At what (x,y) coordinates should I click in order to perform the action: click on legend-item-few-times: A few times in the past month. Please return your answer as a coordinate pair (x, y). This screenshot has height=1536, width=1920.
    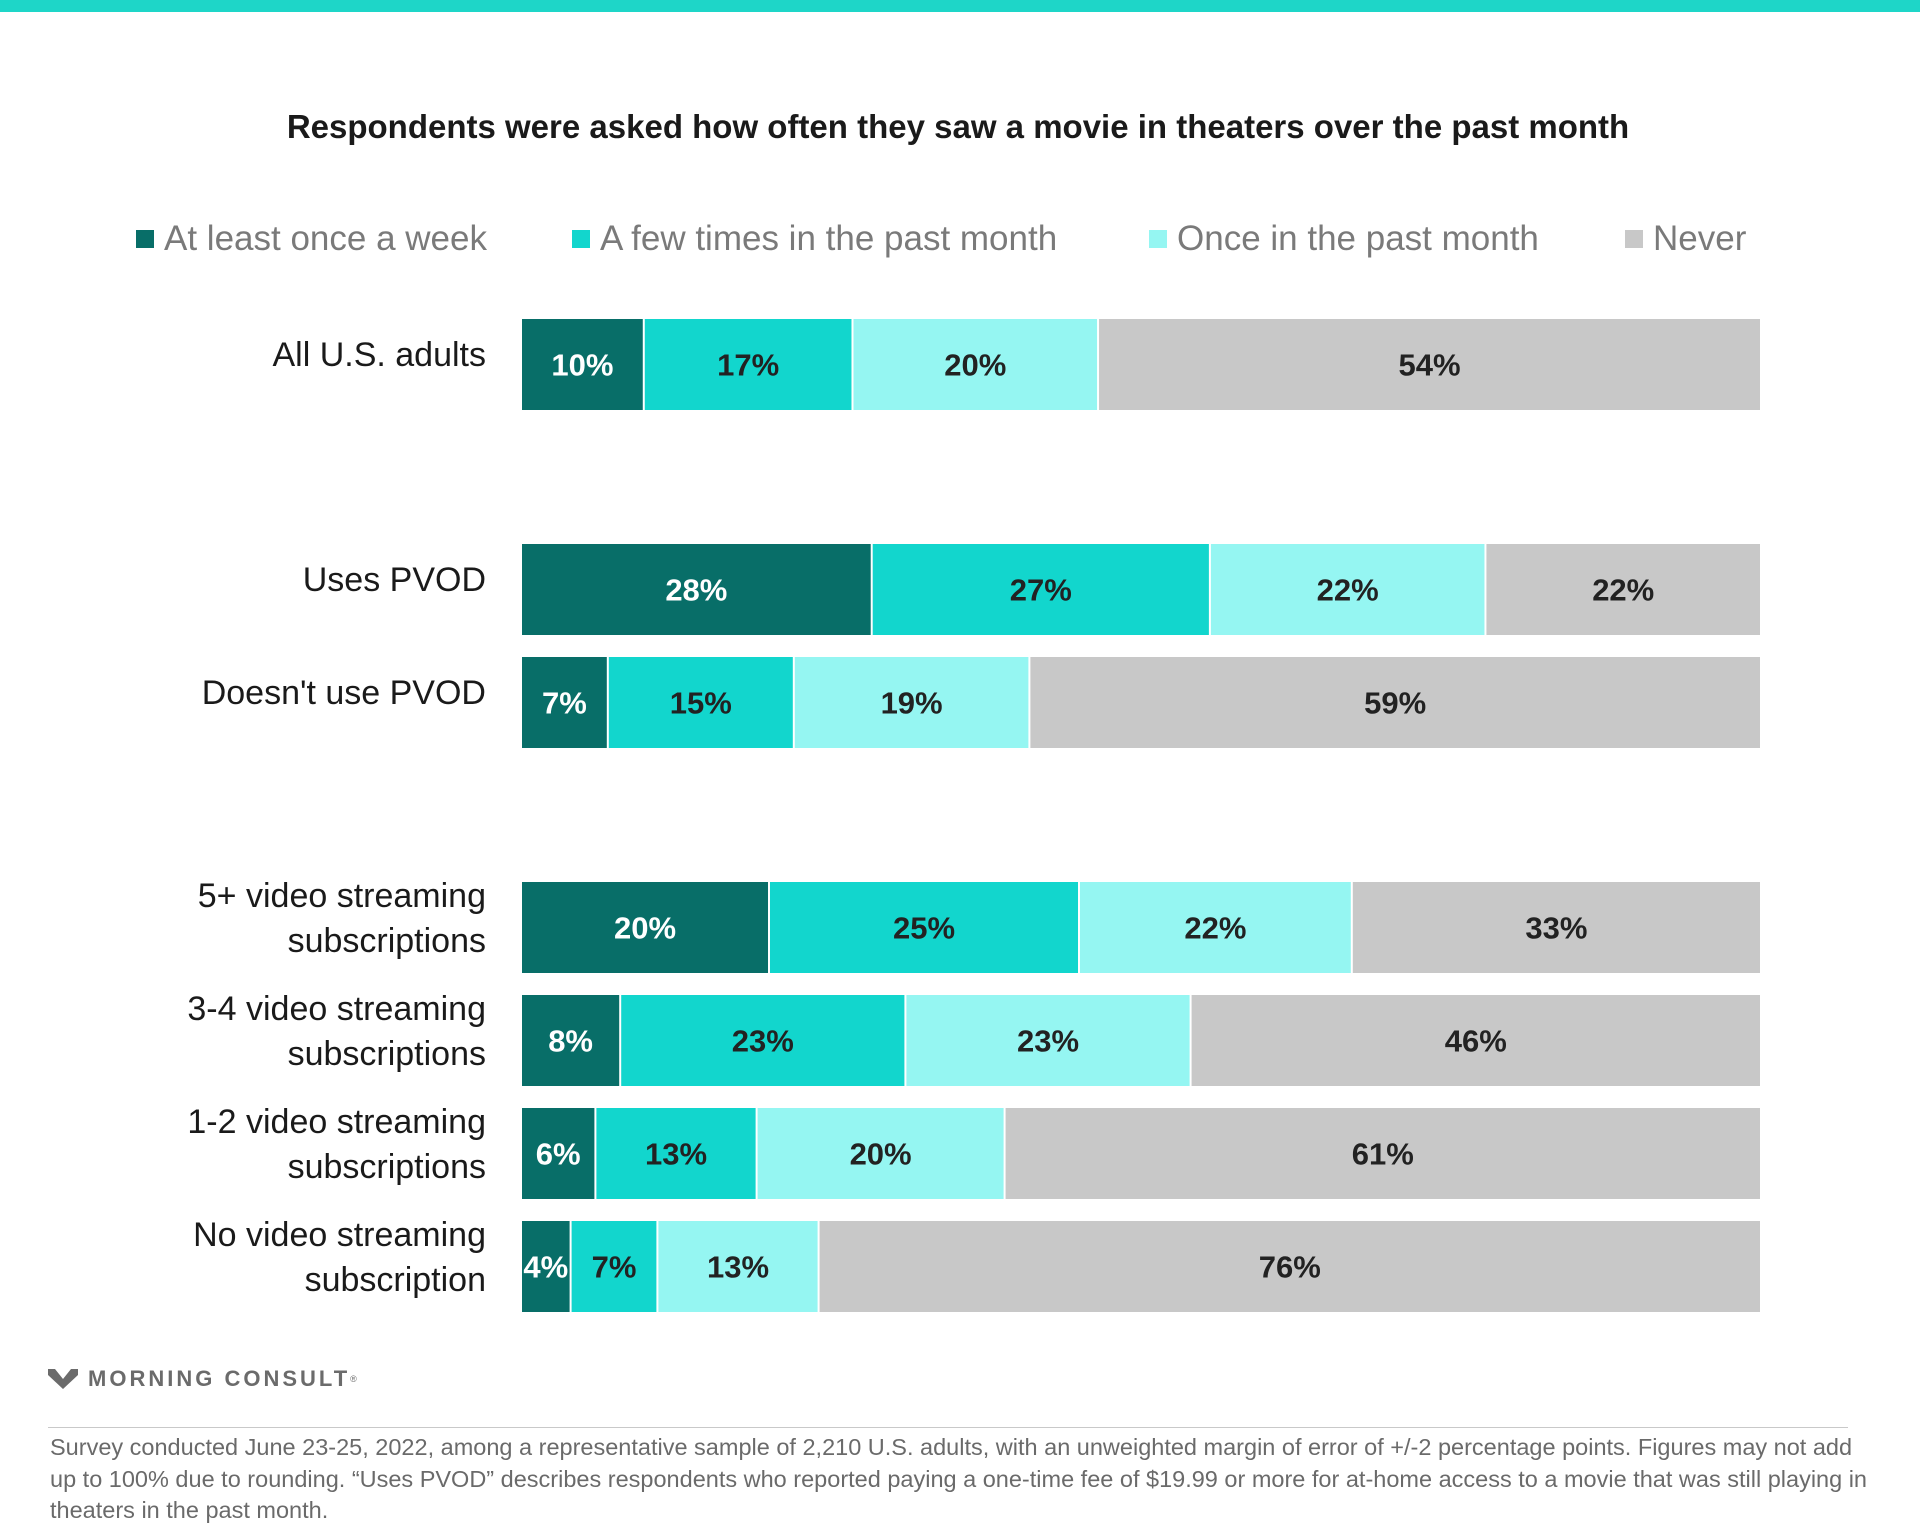
    Looking at the image, I should click on (814, 239).